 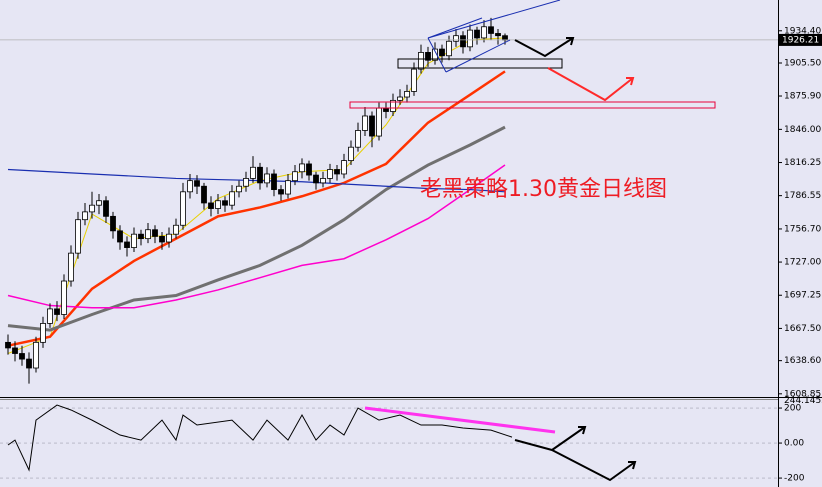 I want to click on y-tick-label: -200, so click(x=794, y=479).